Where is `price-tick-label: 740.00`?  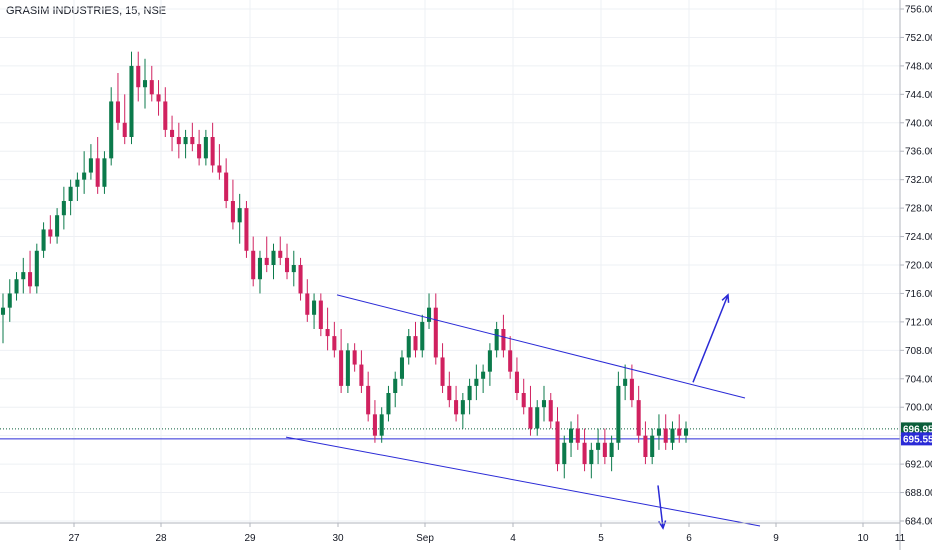
price-tick-label: 740.00 is located at coordinates (918, 123).